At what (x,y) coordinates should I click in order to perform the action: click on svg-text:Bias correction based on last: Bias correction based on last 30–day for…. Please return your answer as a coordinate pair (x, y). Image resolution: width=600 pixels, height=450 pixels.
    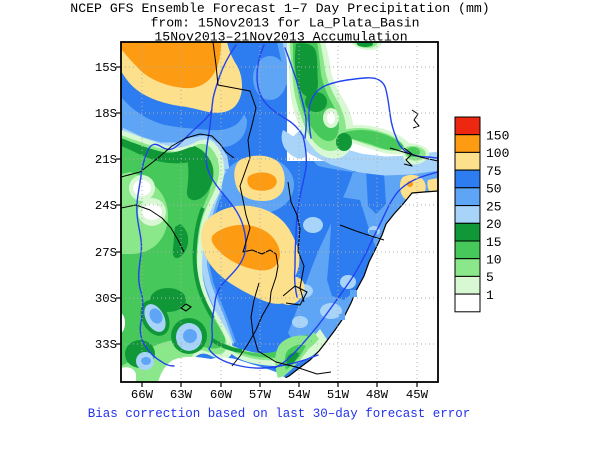
    Looking at the image, I should click on (279, 414).